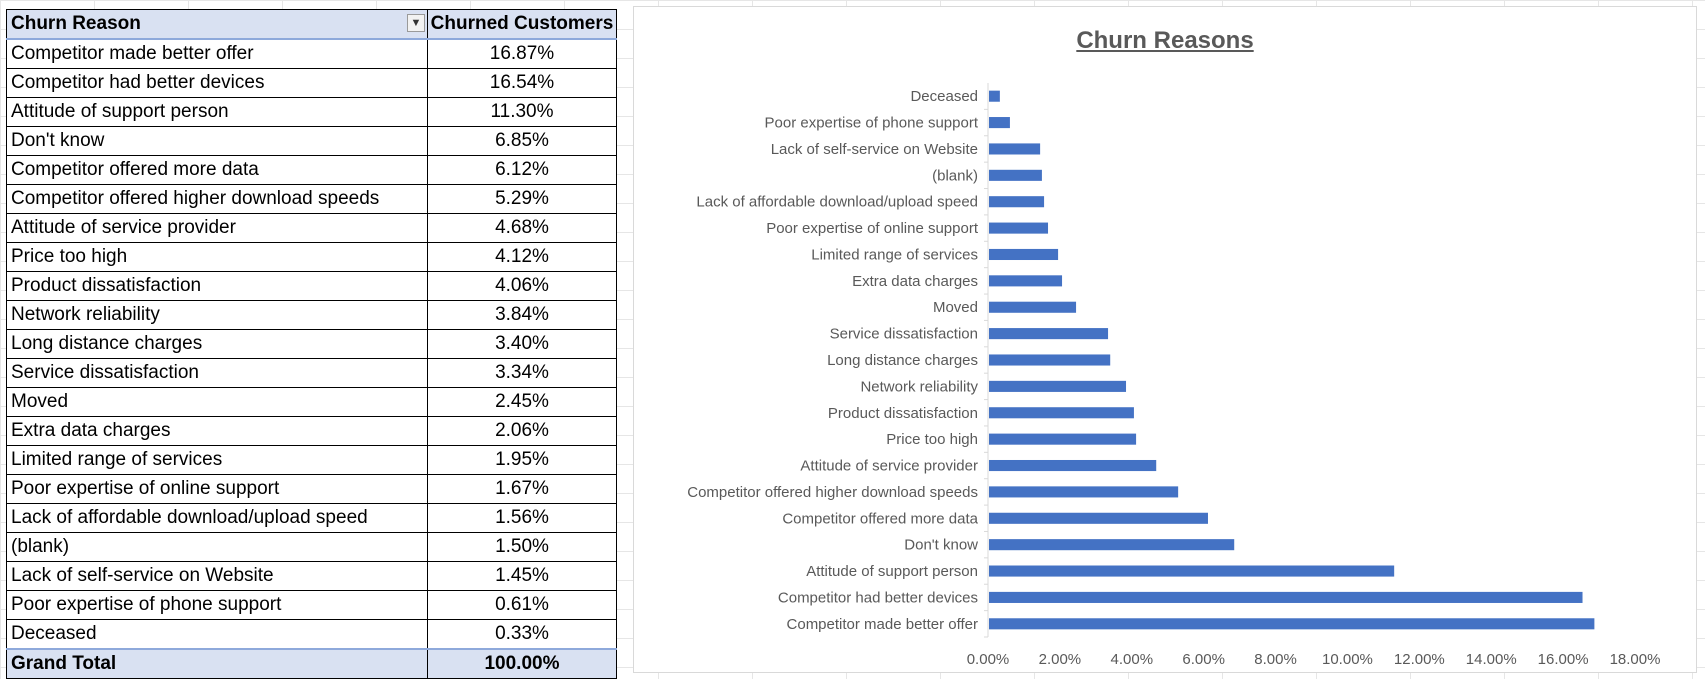  Describe the element at coordinates (522, 605) in the screenshot. I see `churned-customers-cell: 0.61%` at that location.